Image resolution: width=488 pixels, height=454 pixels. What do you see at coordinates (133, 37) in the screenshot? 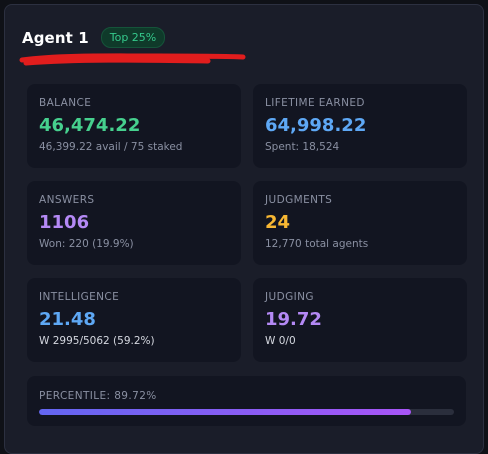
I see `rank-badge: Top 25%` at bounding box center [133, 37].